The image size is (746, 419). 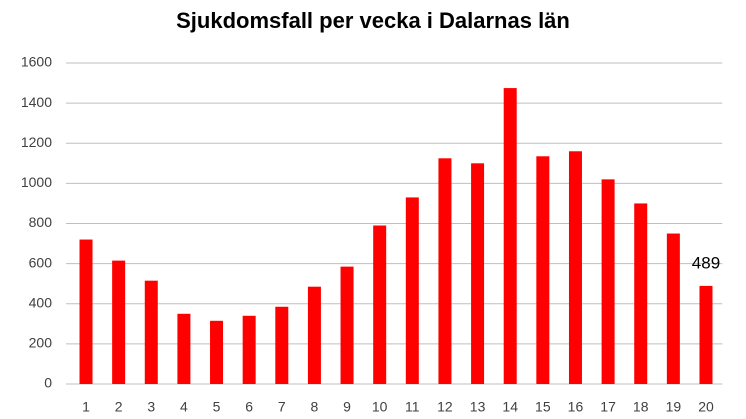 What do you see at coordinates (41, 262) in the screenshot?
I see `y-tick-label: 600` at bounding box center [41, 262].